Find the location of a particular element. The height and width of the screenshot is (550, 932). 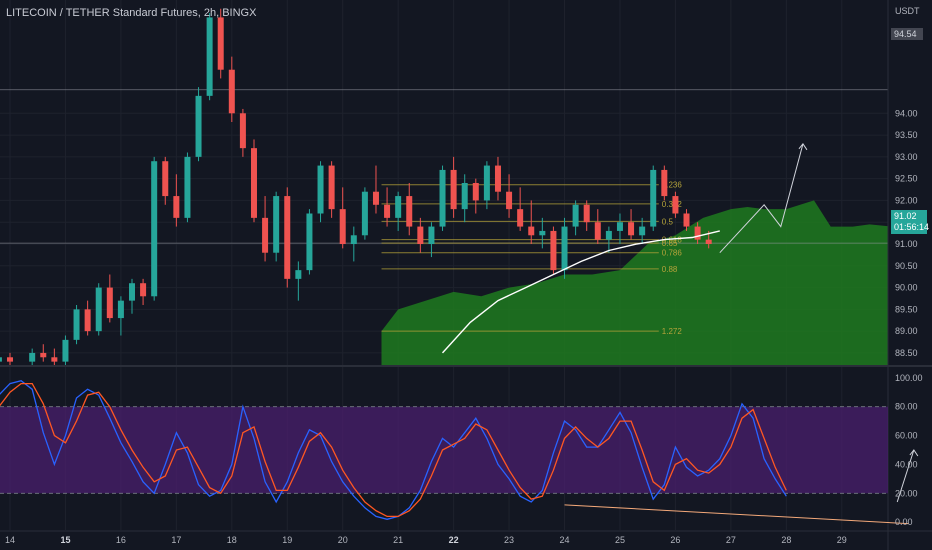

fib-level-label: 1.272 is located at coordinates (672, 331).